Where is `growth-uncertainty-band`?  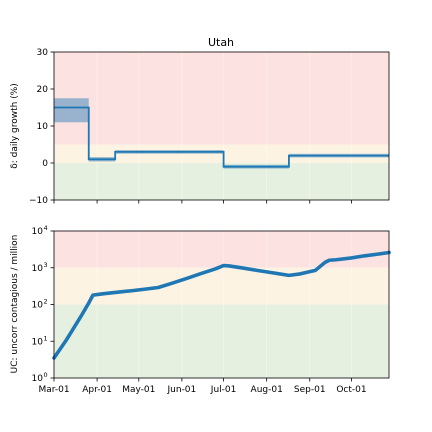
growth-uncertainty-band is located at coordinates (71, 110).